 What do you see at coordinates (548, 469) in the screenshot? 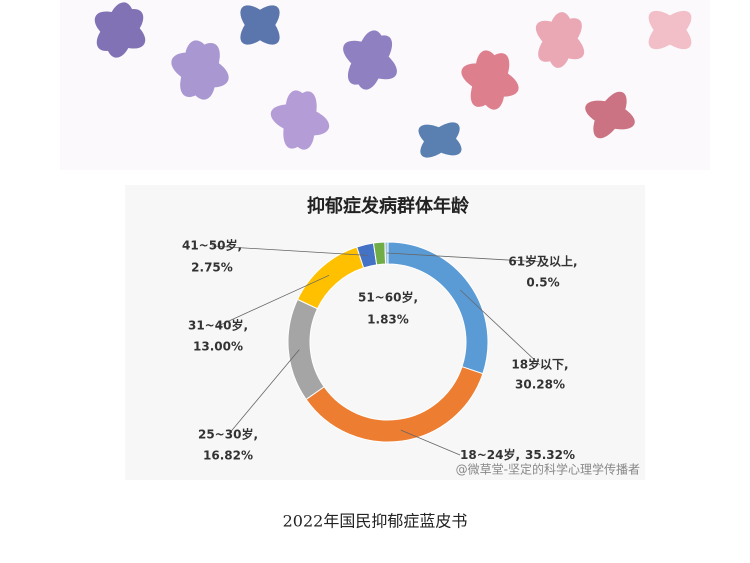
I see `watermark: @微草堂-坚定的科学心理学传播者` at bounding box center [548, 469].